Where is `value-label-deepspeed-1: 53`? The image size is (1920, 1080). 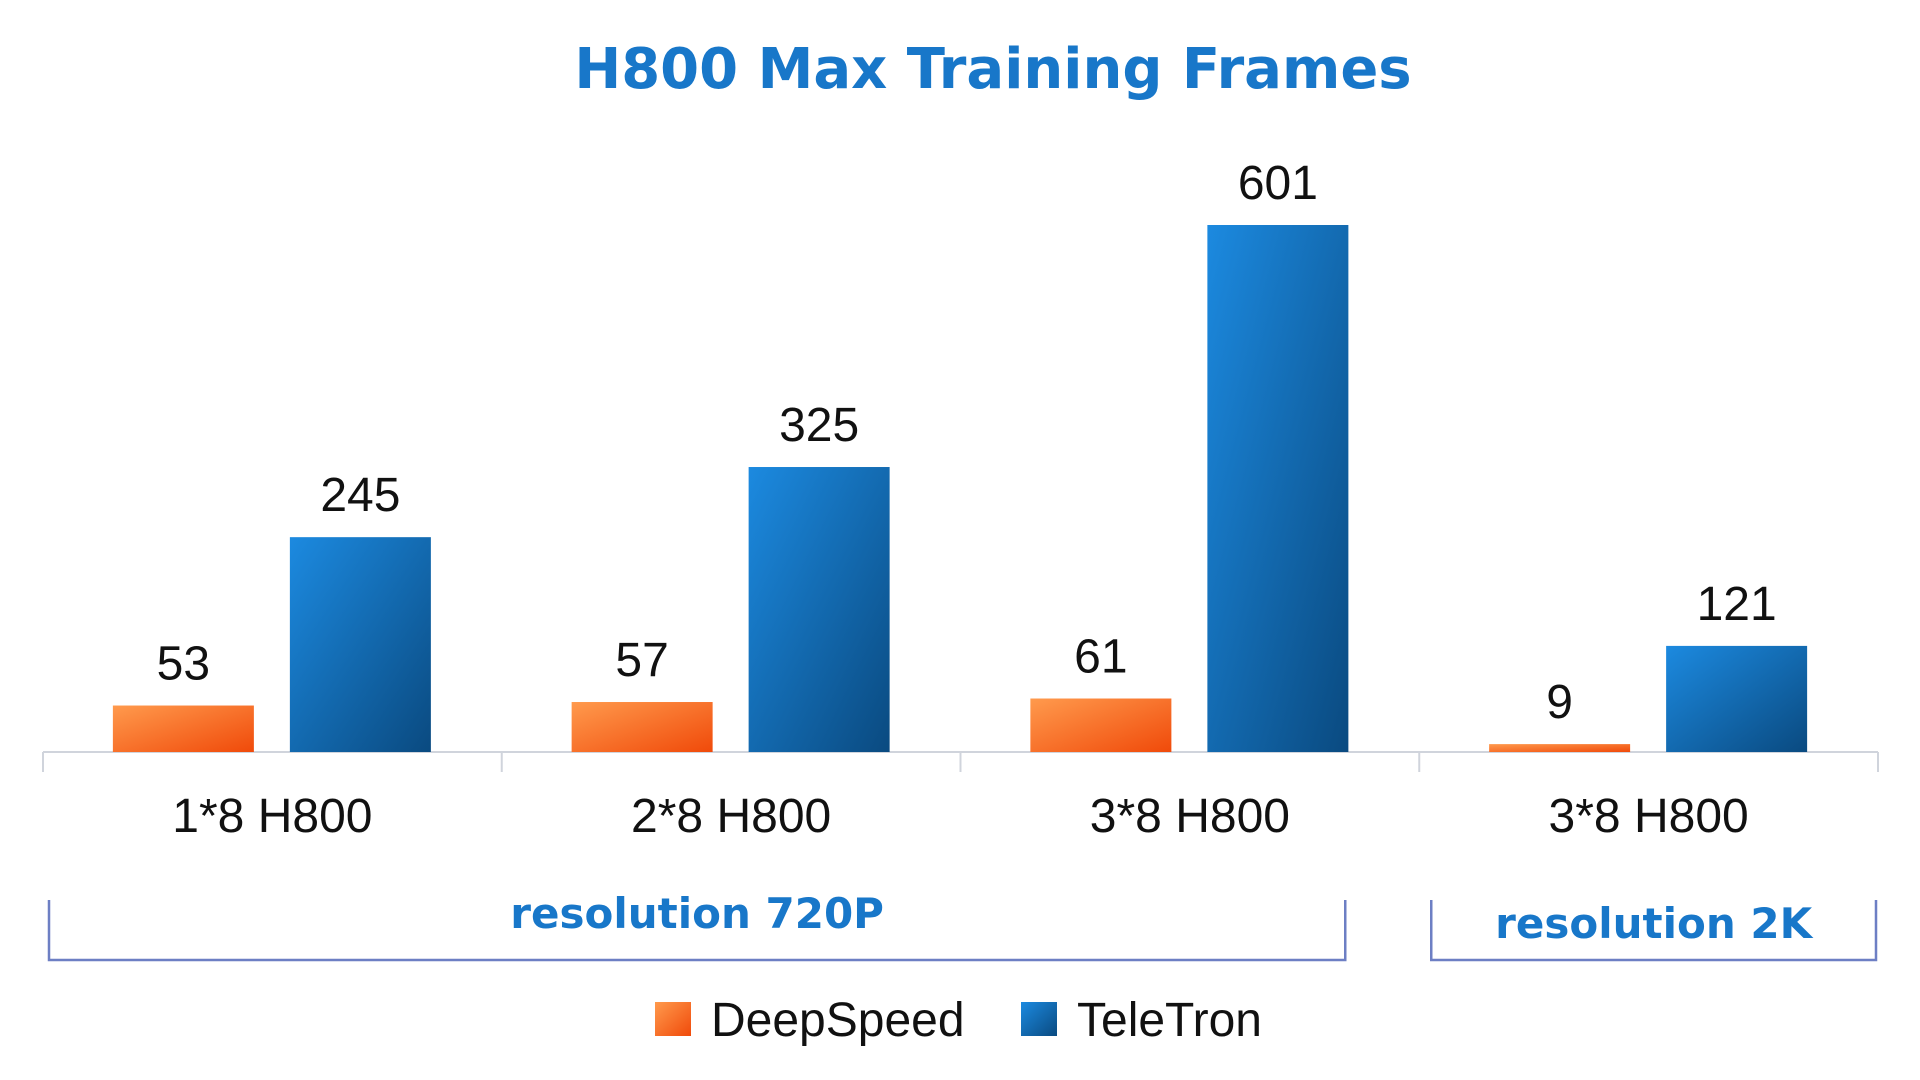 value-label-deepspeed-1: 53 is located at coordinates (183, 664).